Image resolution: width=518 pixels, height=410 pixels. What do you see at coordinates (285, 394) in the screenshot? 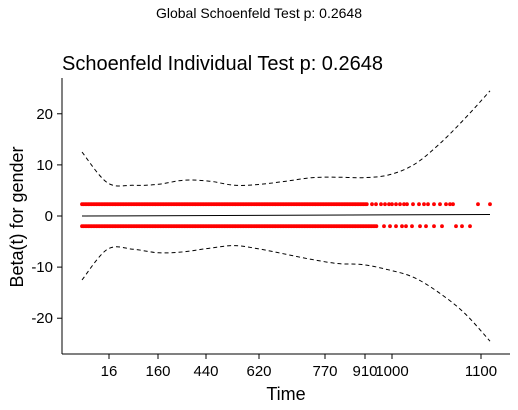
I see `x-axis-label: Time` at bounding box center [285, 394].